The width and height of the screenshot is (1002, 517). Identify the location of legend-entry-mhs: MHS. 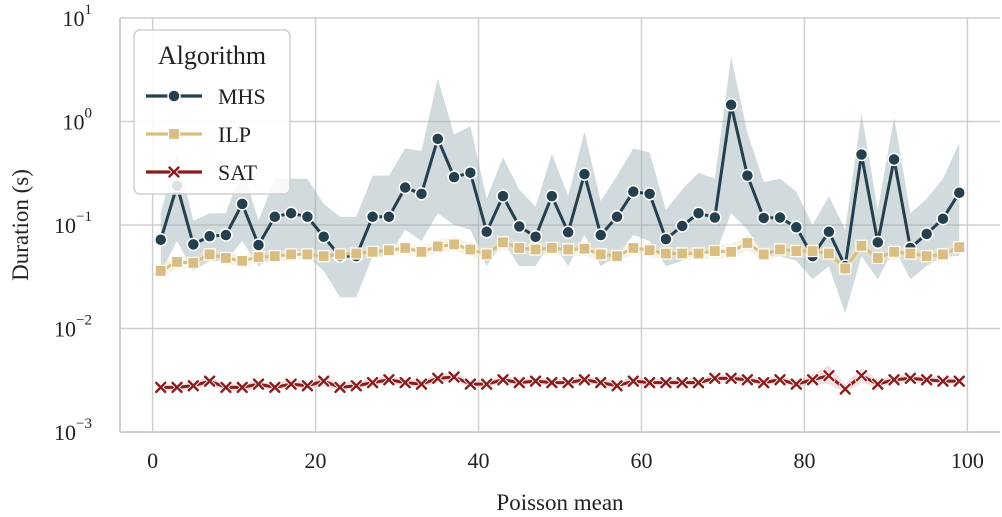
(206, 96).